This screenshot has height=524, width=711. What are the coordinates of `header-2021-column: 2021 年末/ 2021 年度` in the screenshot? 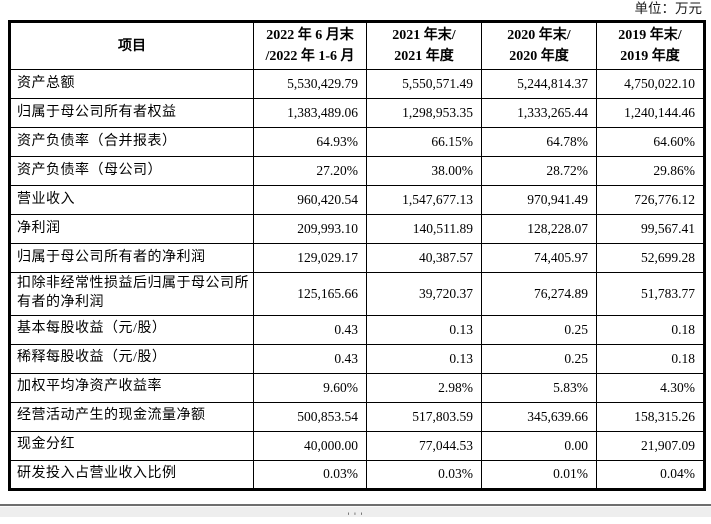 It's located at (424, 45).